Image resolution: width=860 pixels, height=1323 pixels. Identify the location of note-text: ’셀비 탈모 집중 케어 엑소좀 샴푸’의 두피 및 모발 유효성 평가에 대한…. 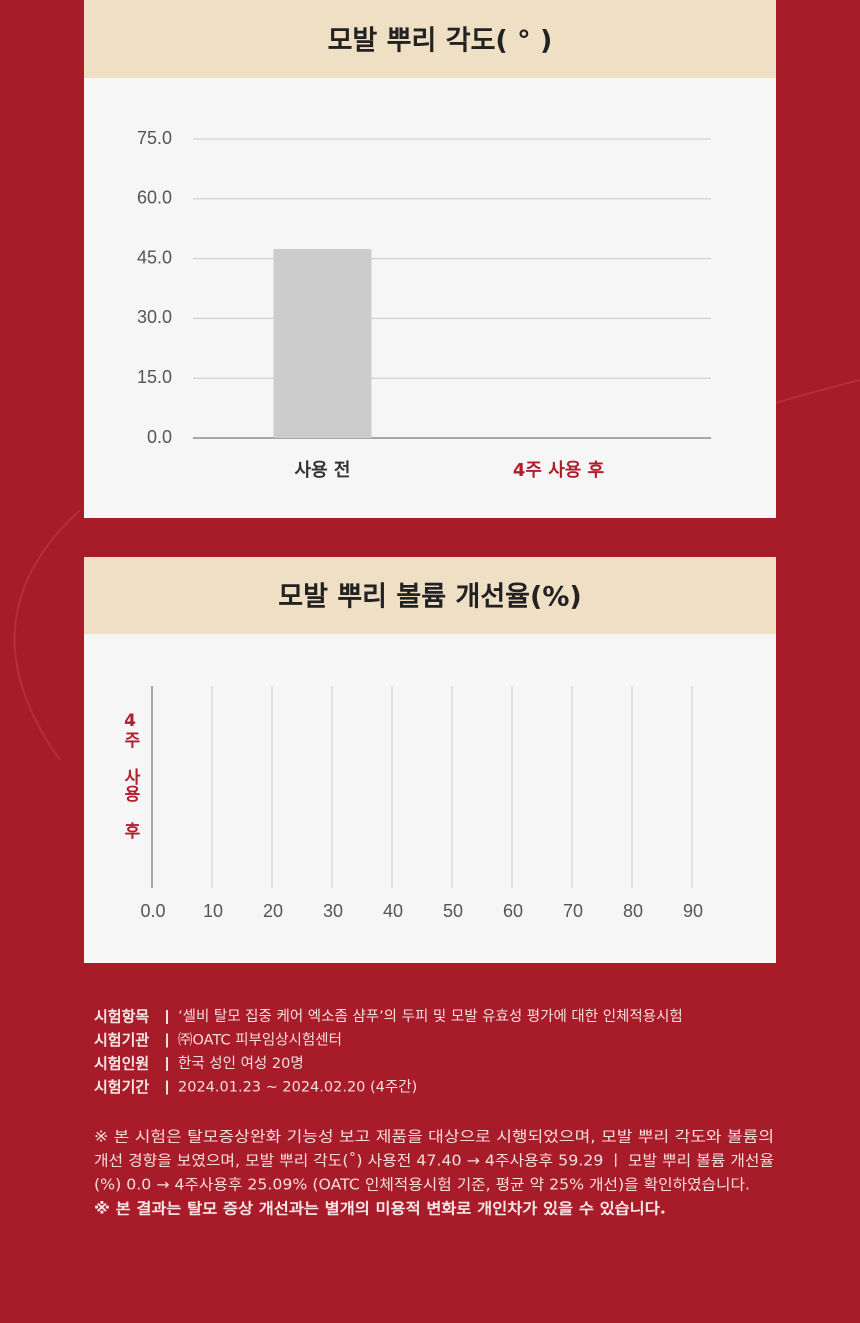
(430, 1016).